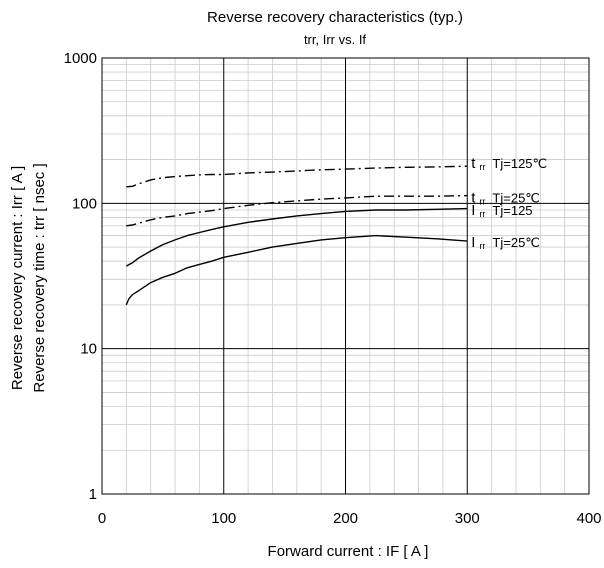  What do you see at coordinates (588, 518) in the screenshot?
I see `x-tick-label: 400` at bounding box center [588, 518].